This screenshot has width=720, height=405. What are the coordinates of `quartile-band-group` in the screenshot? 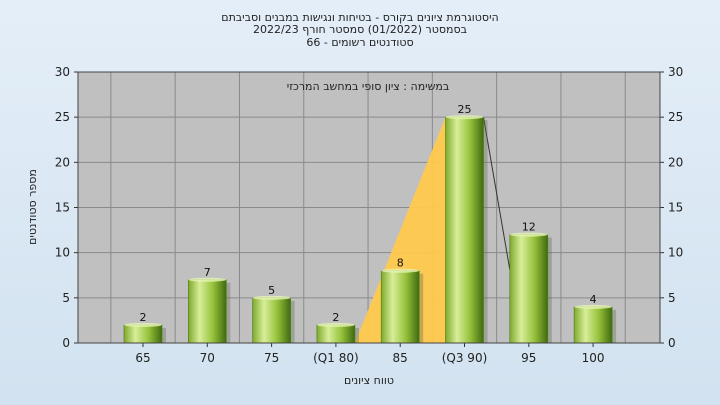 It's located at (432, 230).